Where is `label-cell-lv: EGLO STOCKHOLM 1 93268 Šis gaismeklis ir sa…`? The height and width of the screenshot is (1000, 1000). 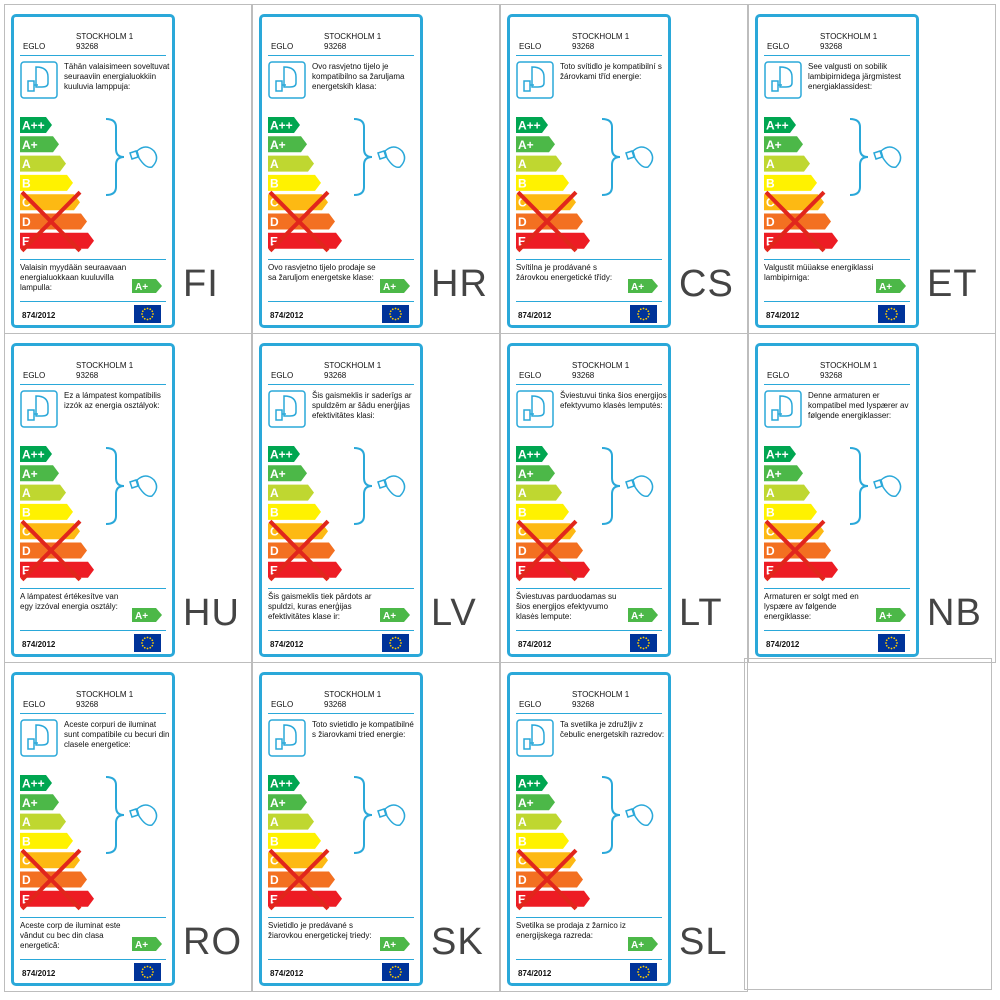
label-cell-lv: EGLO STOCKHOLM 1 93268 Šis gaismeklis ir sa… is located at coordinates (376, 498).